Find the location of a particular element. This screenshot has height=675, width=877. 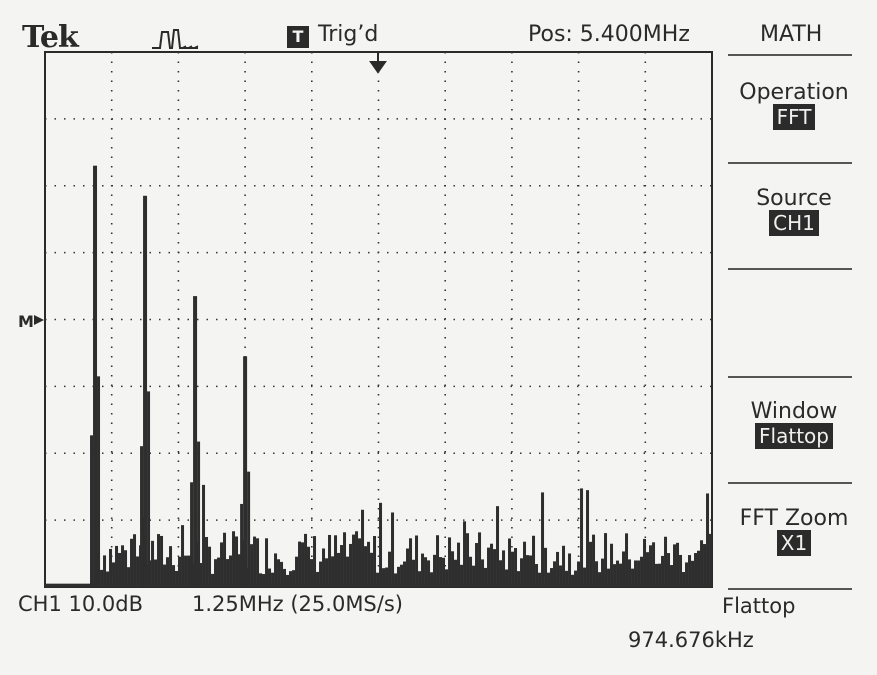

trigger-position-marker is located at coordinates (378, 63).